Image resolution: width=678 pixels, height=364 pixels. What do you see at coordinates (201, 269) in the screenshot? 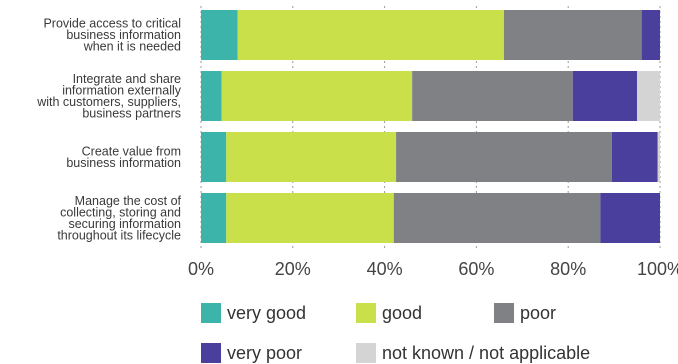
I see `x-tick-label: 0%` at bounding box center [201, 269].